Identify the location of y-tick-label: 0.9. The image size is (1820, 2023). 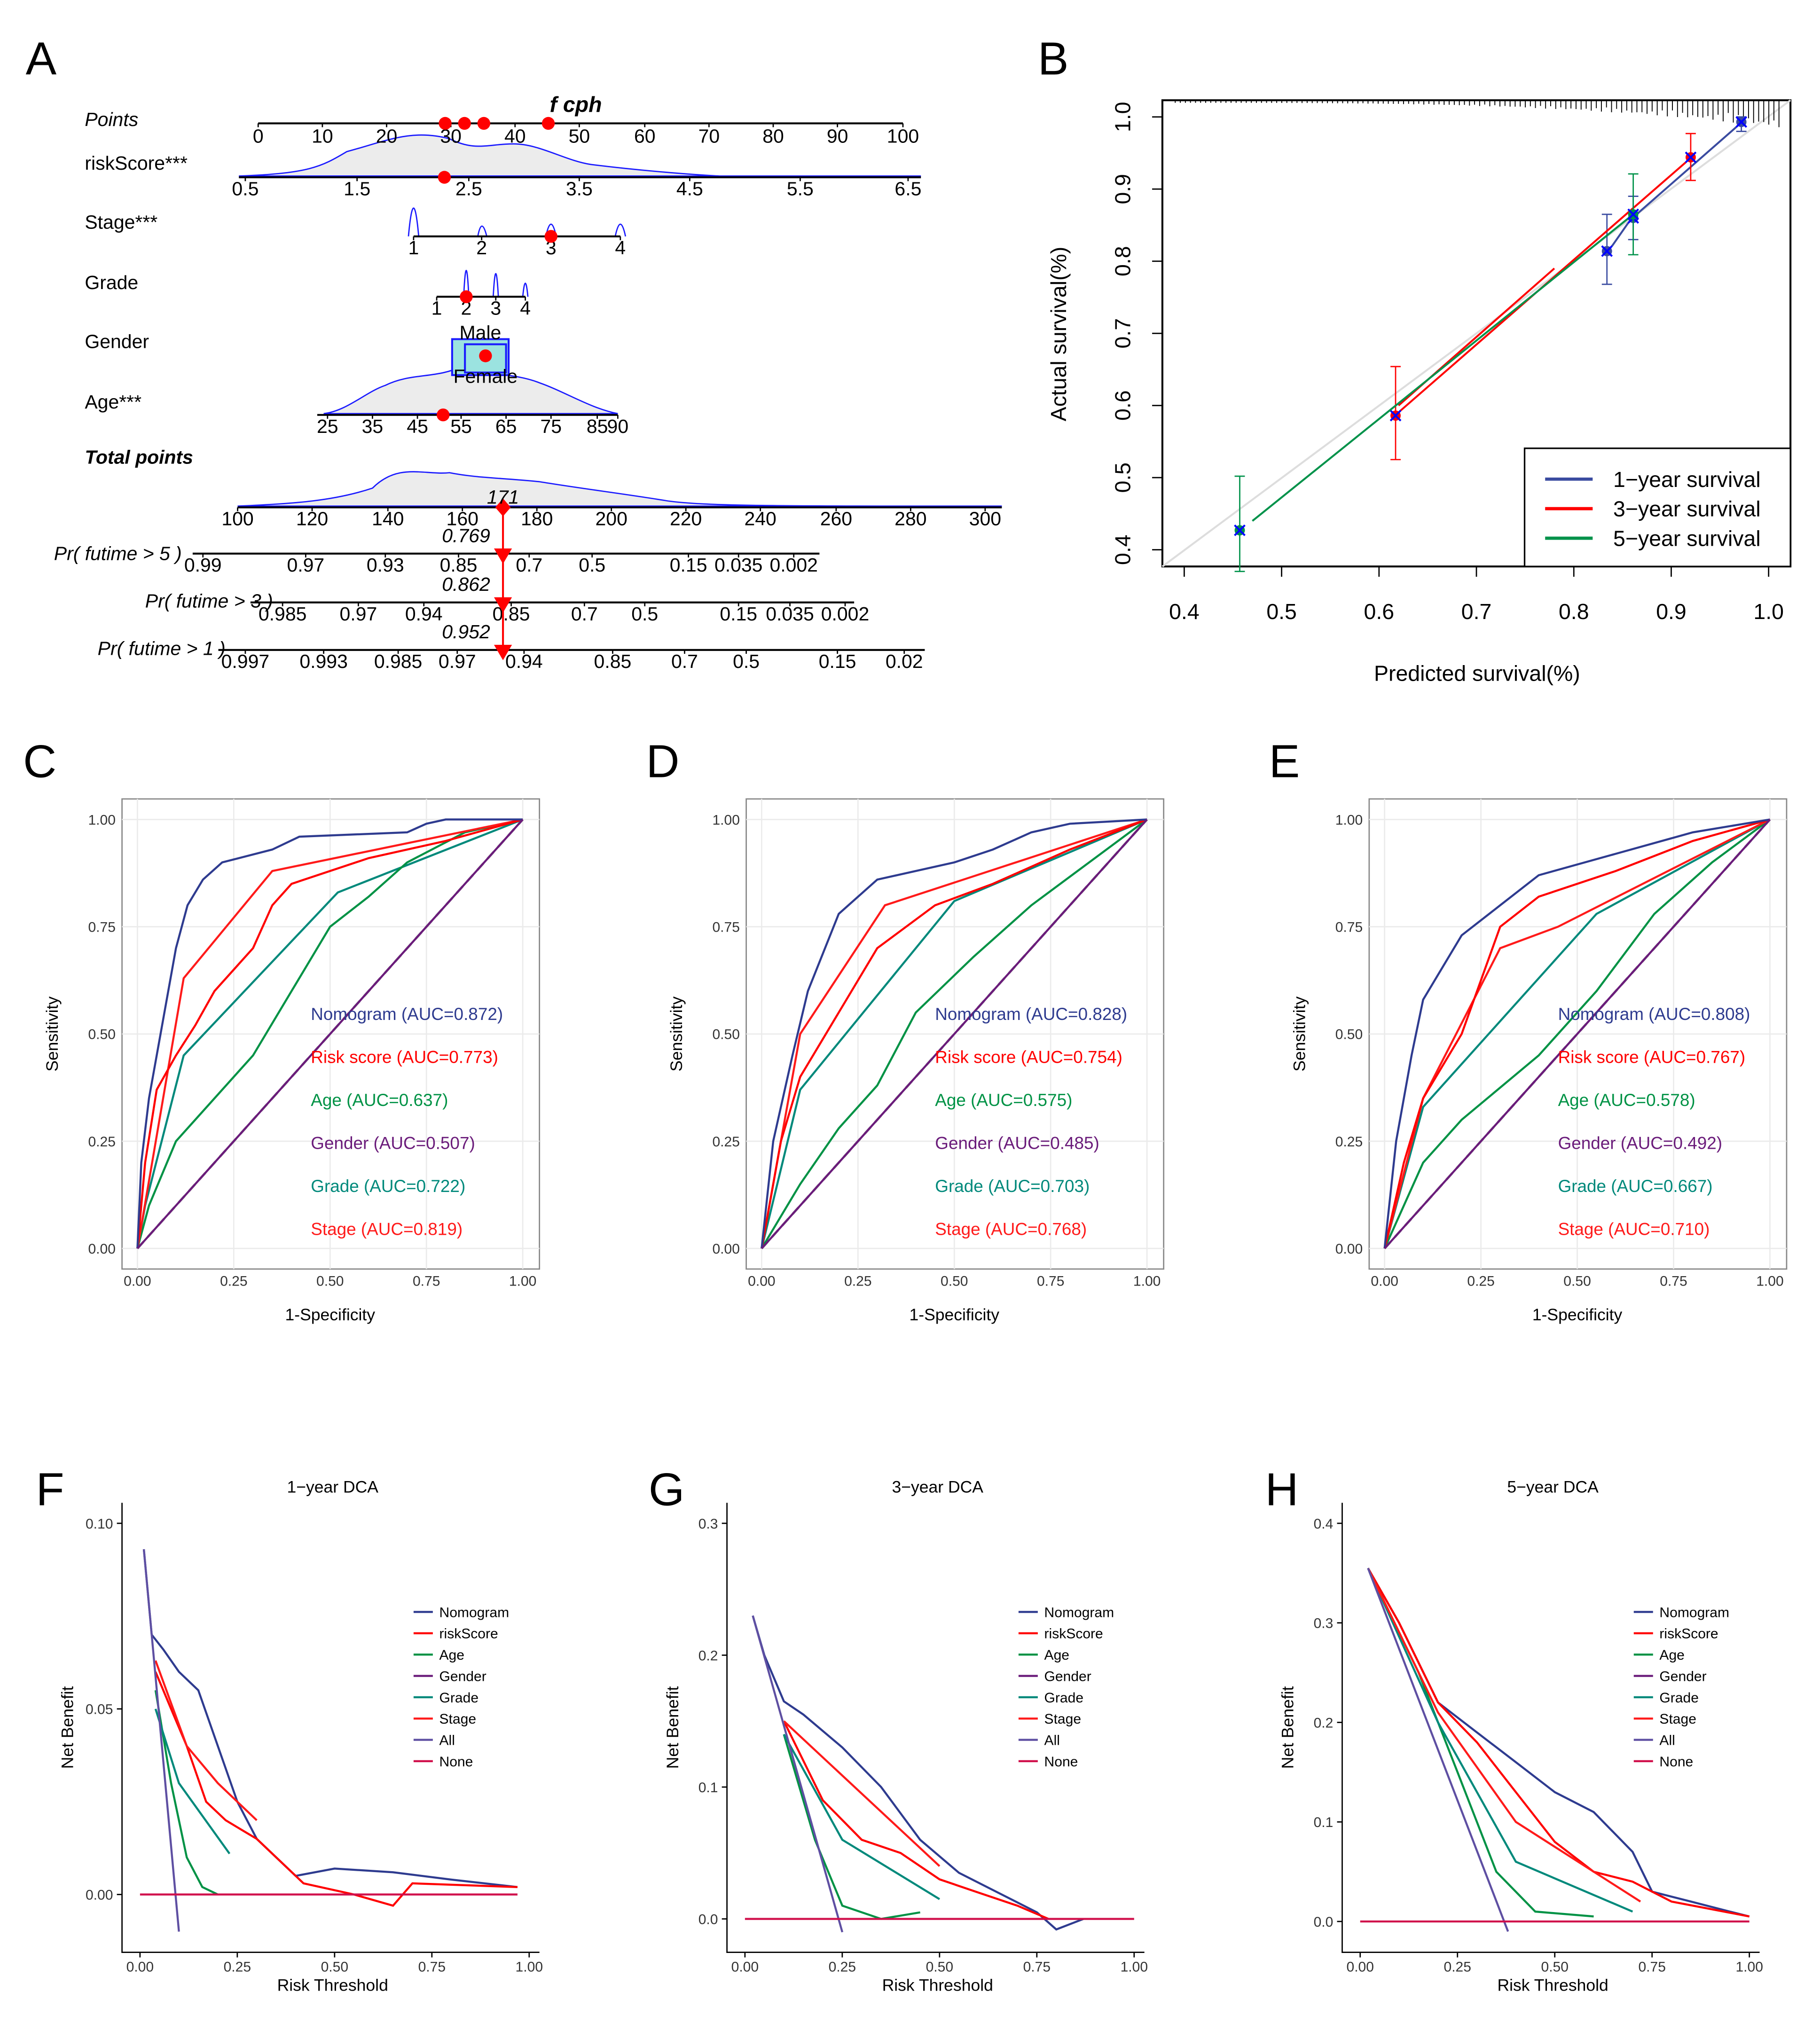
(1123, 189).